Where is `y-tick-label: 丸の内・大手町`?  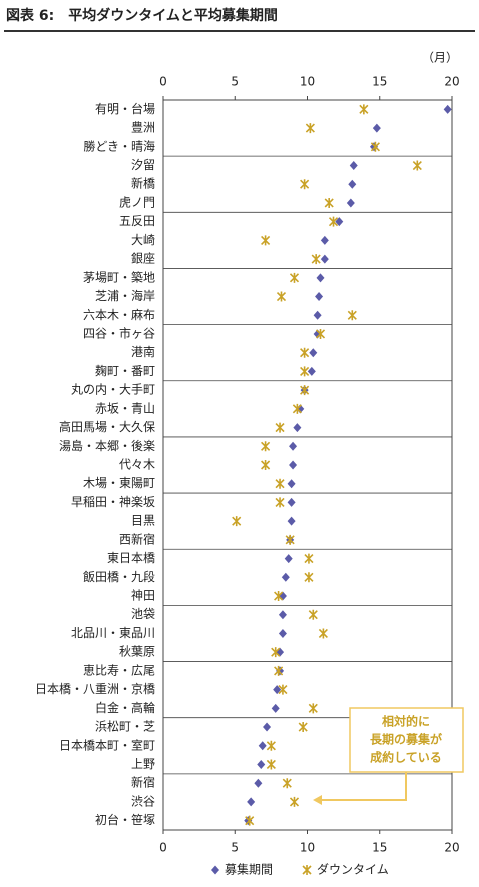 y-tick-label: 丸の内・大手町 is located at coordinates (113, 390).